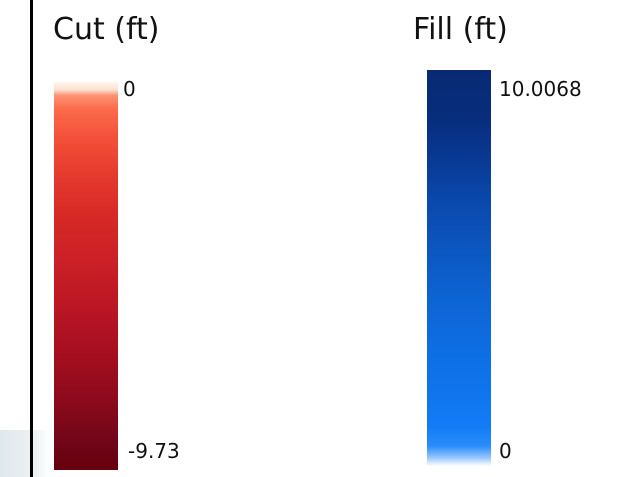 Image resolution: width=624 pixels, height=477 pixels. Describe the element at coordinates (540, 89) in the screenshot. I see `fill-max-label: 10.0068` at that location.